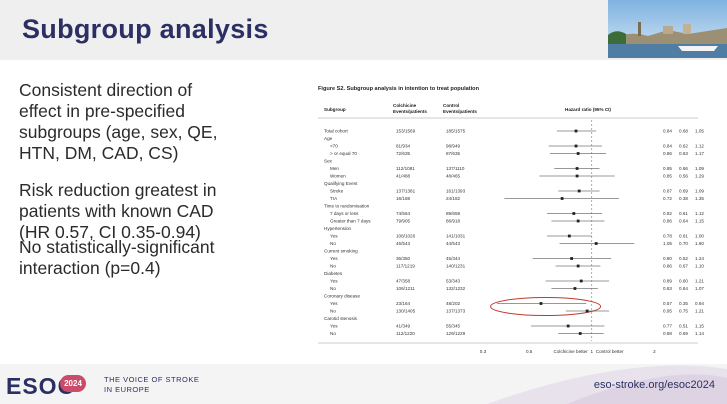 The height and width of the screenshot is (404, 727). I want to click on ci-high-value: 1.15, so click(699, 221).